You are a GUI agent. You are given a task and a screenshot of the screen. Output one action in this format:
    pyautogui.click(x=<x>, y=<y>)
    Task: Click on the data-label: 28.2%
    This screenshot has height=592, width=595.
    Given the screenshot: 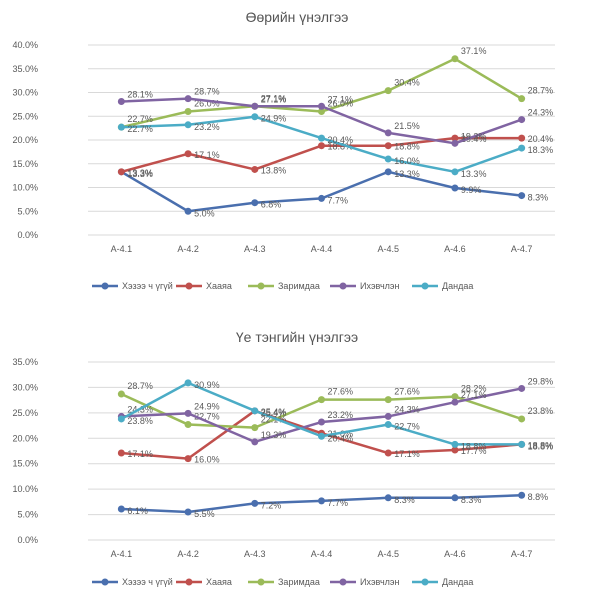 What is the action you would take?
    pyautogui.click(x=474, y=389)
    